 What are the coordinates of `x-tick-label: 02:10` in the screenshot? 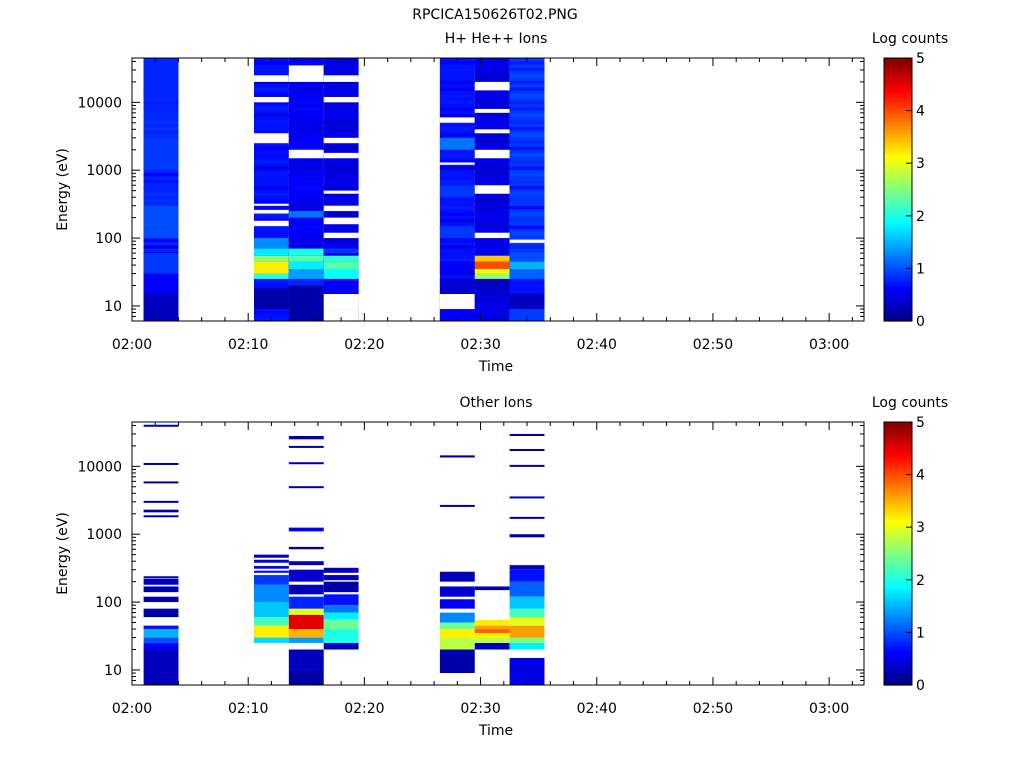 It's located at (248, 345).